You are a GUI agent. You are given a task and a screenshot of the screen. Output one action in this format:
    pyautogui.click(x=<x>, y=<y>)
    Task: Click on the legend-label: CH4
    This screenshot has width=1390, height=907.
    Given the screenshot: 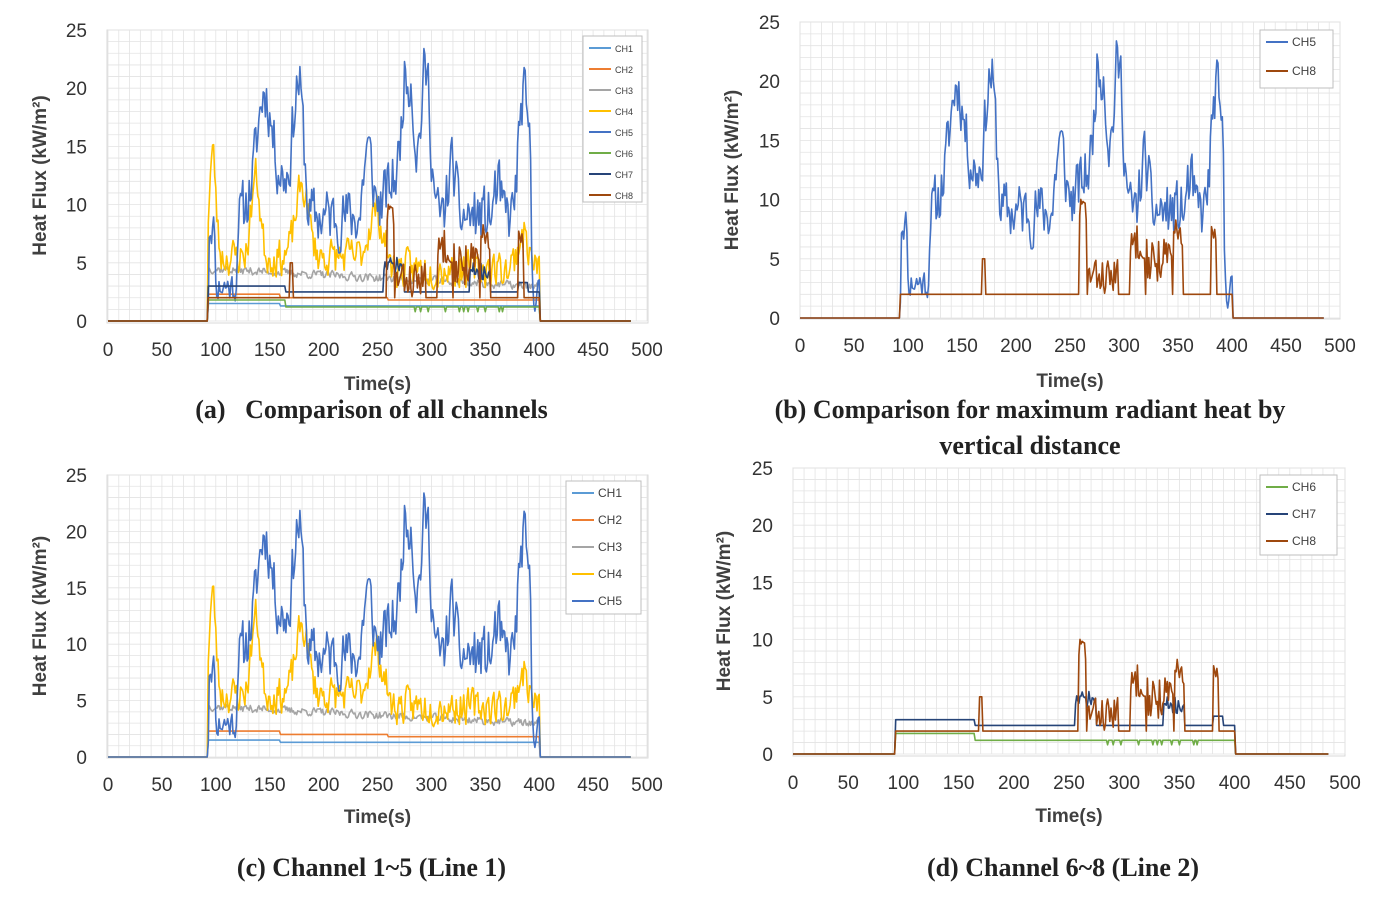 What is the action you would take?
    pyautogui.click(x=624, y=112)
    